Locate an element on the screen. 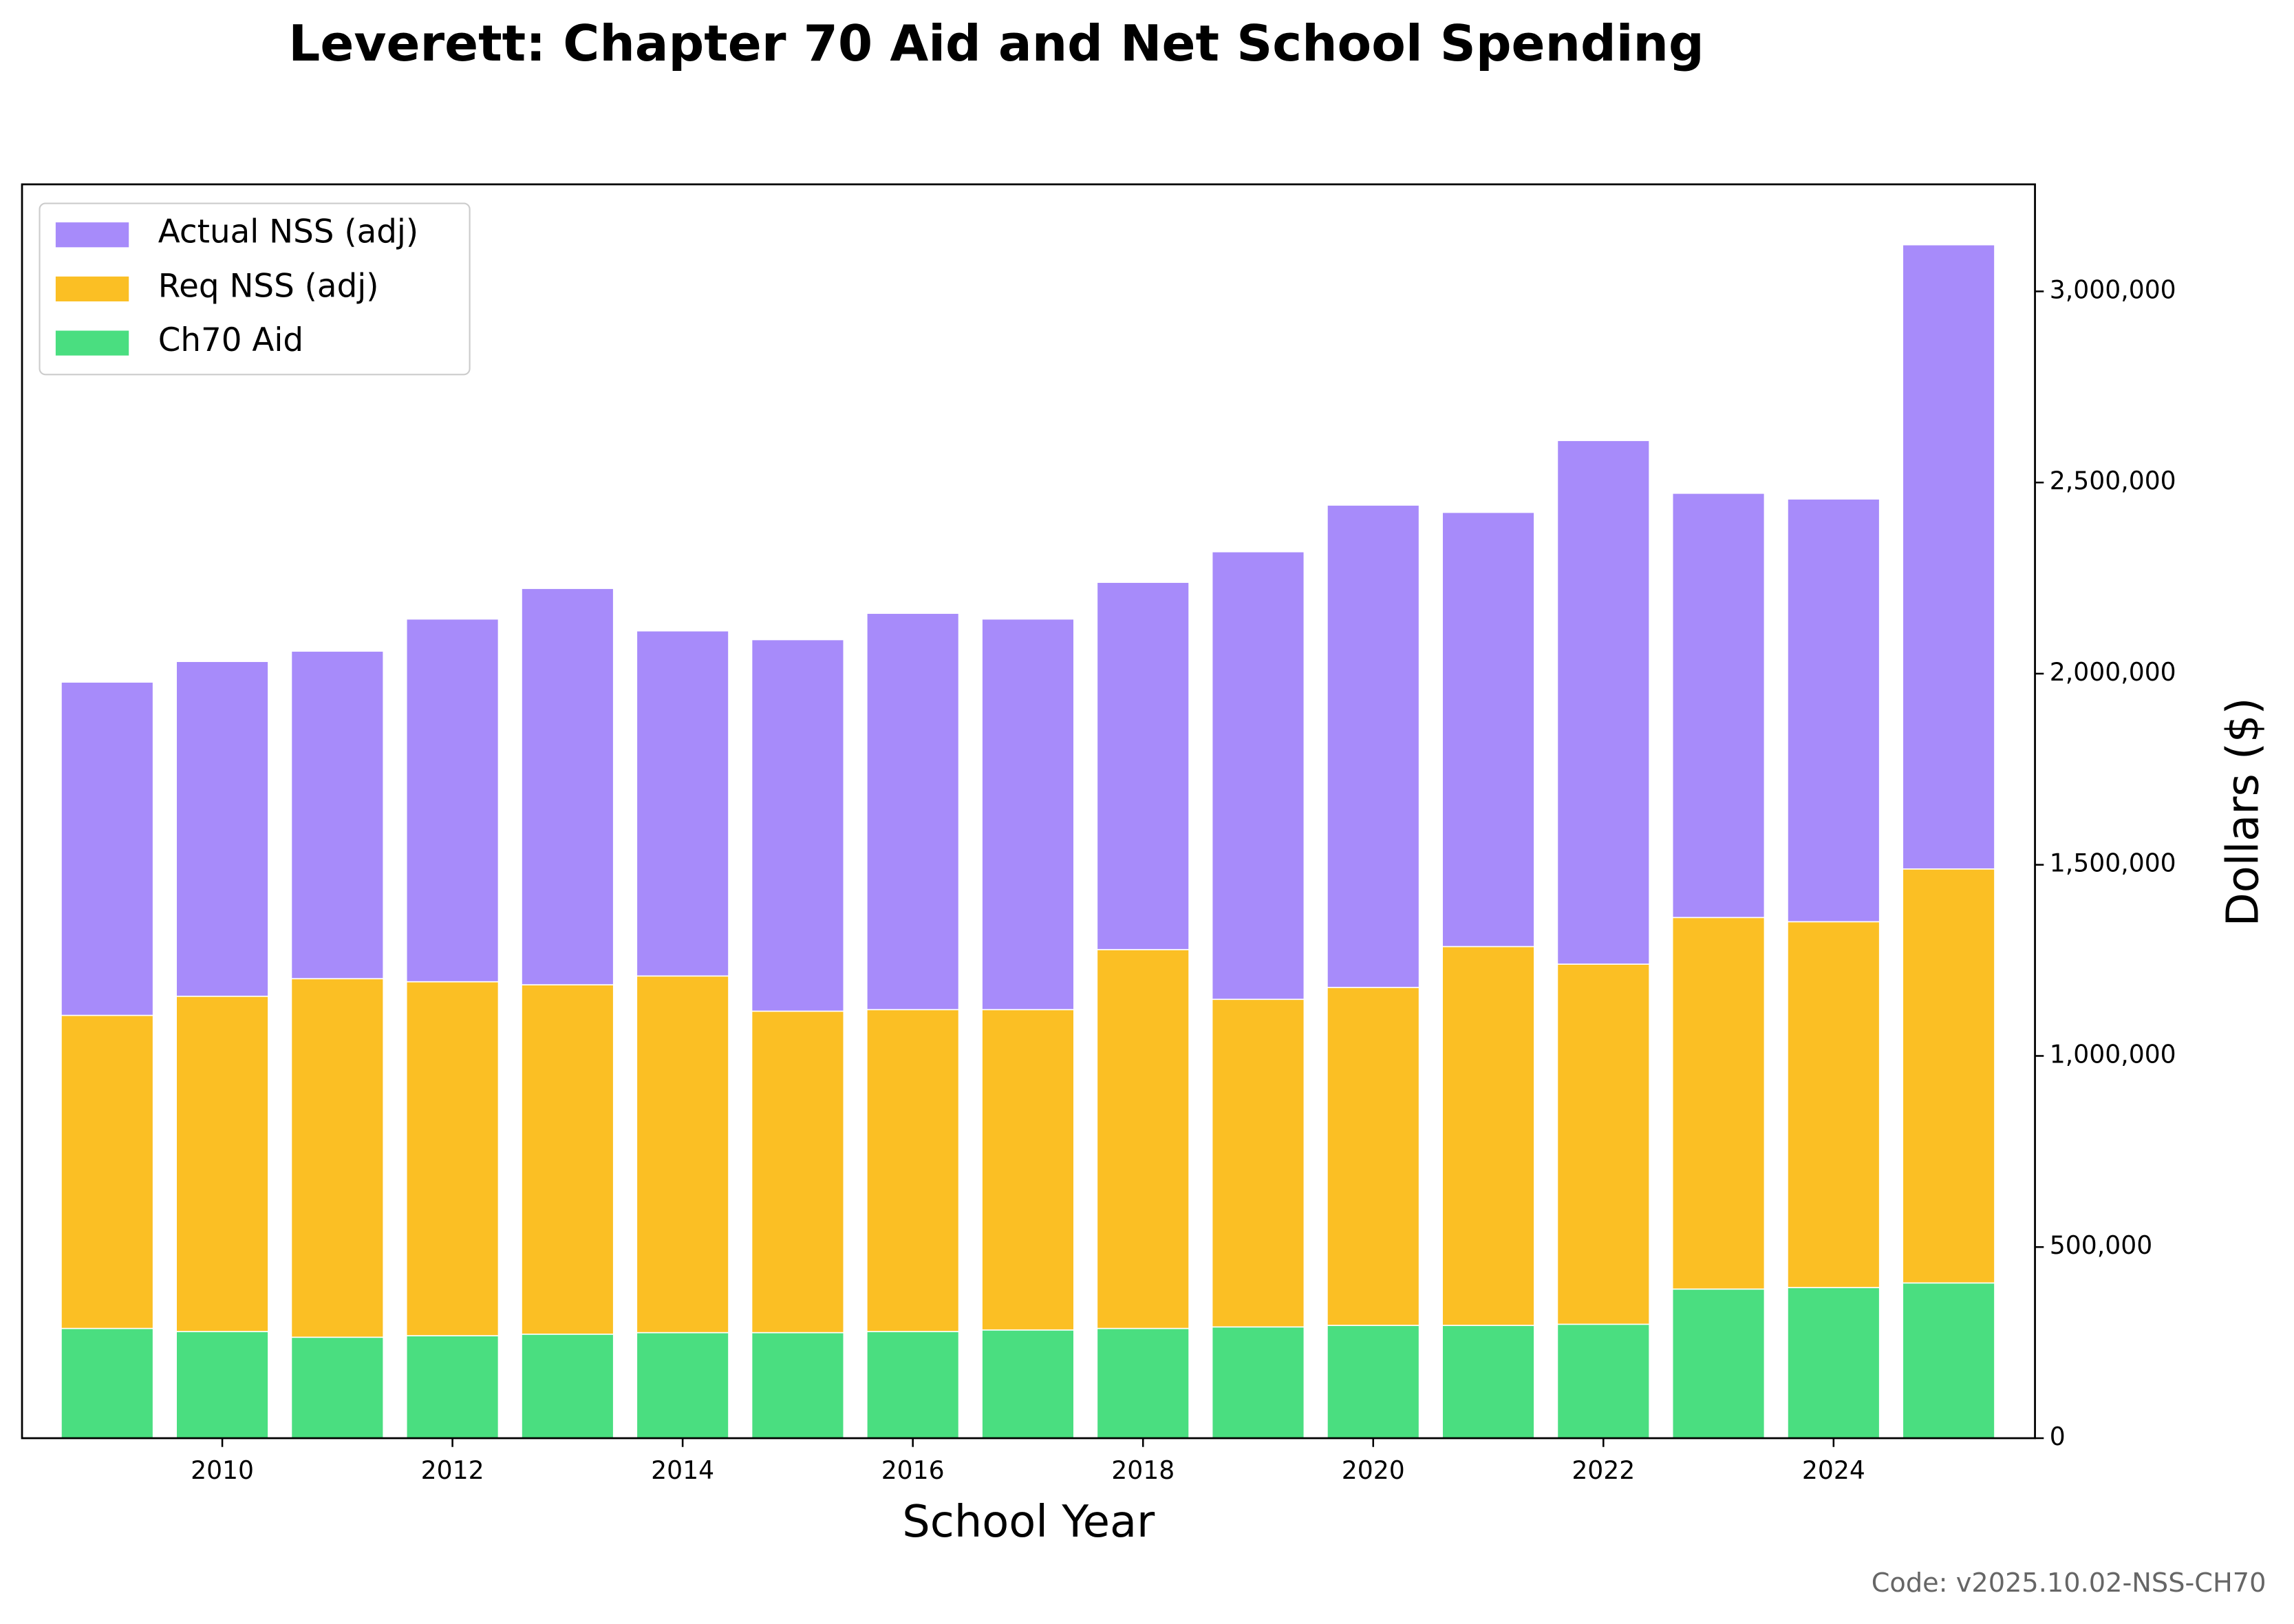 The image size is (2294, 1624). x-tick-label: 2014 is located at coordinates (682, 1470).